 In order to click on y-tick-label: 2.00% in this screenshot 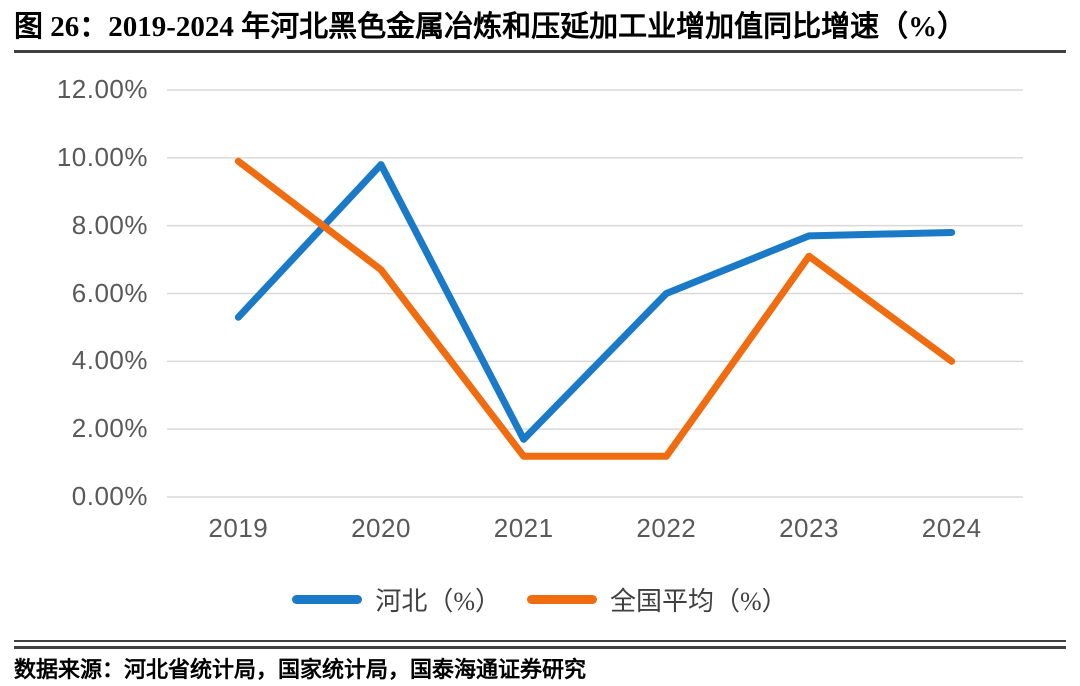, I will do `click(109, 428)`.